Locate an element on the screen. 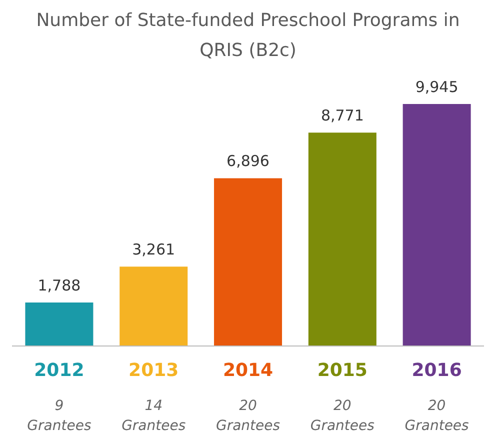 The width and height of the screenshot is (496, 446). data-label: 3,261 is located at coordinates (154, 249).